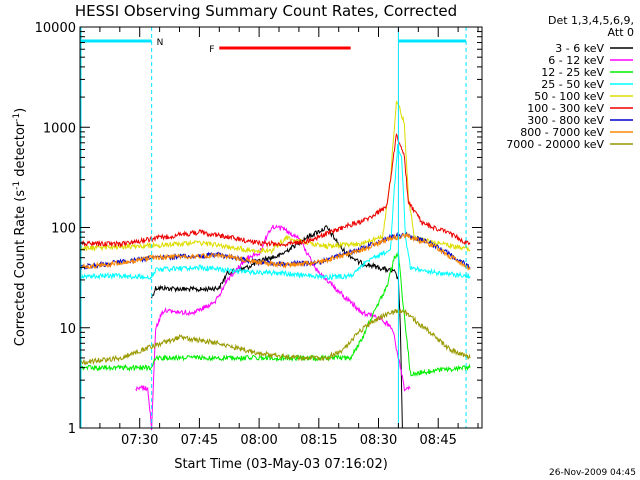  Describe the element at coordinates (437, 440) in the screenshot. I see `x-tick-label: 08:45` at that location.